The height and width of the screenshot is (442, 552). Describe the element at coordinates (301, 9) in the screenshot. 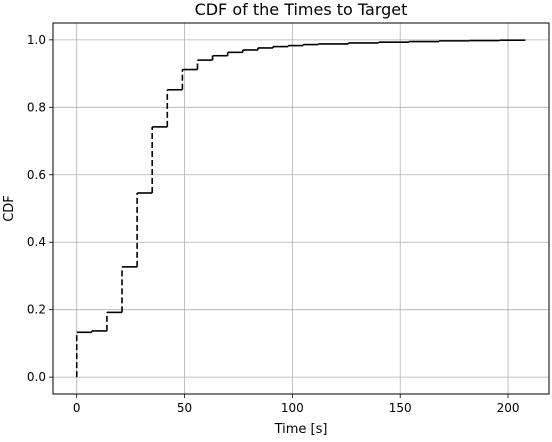

I see `chart-title: CDF of the Times to Target` at that location.